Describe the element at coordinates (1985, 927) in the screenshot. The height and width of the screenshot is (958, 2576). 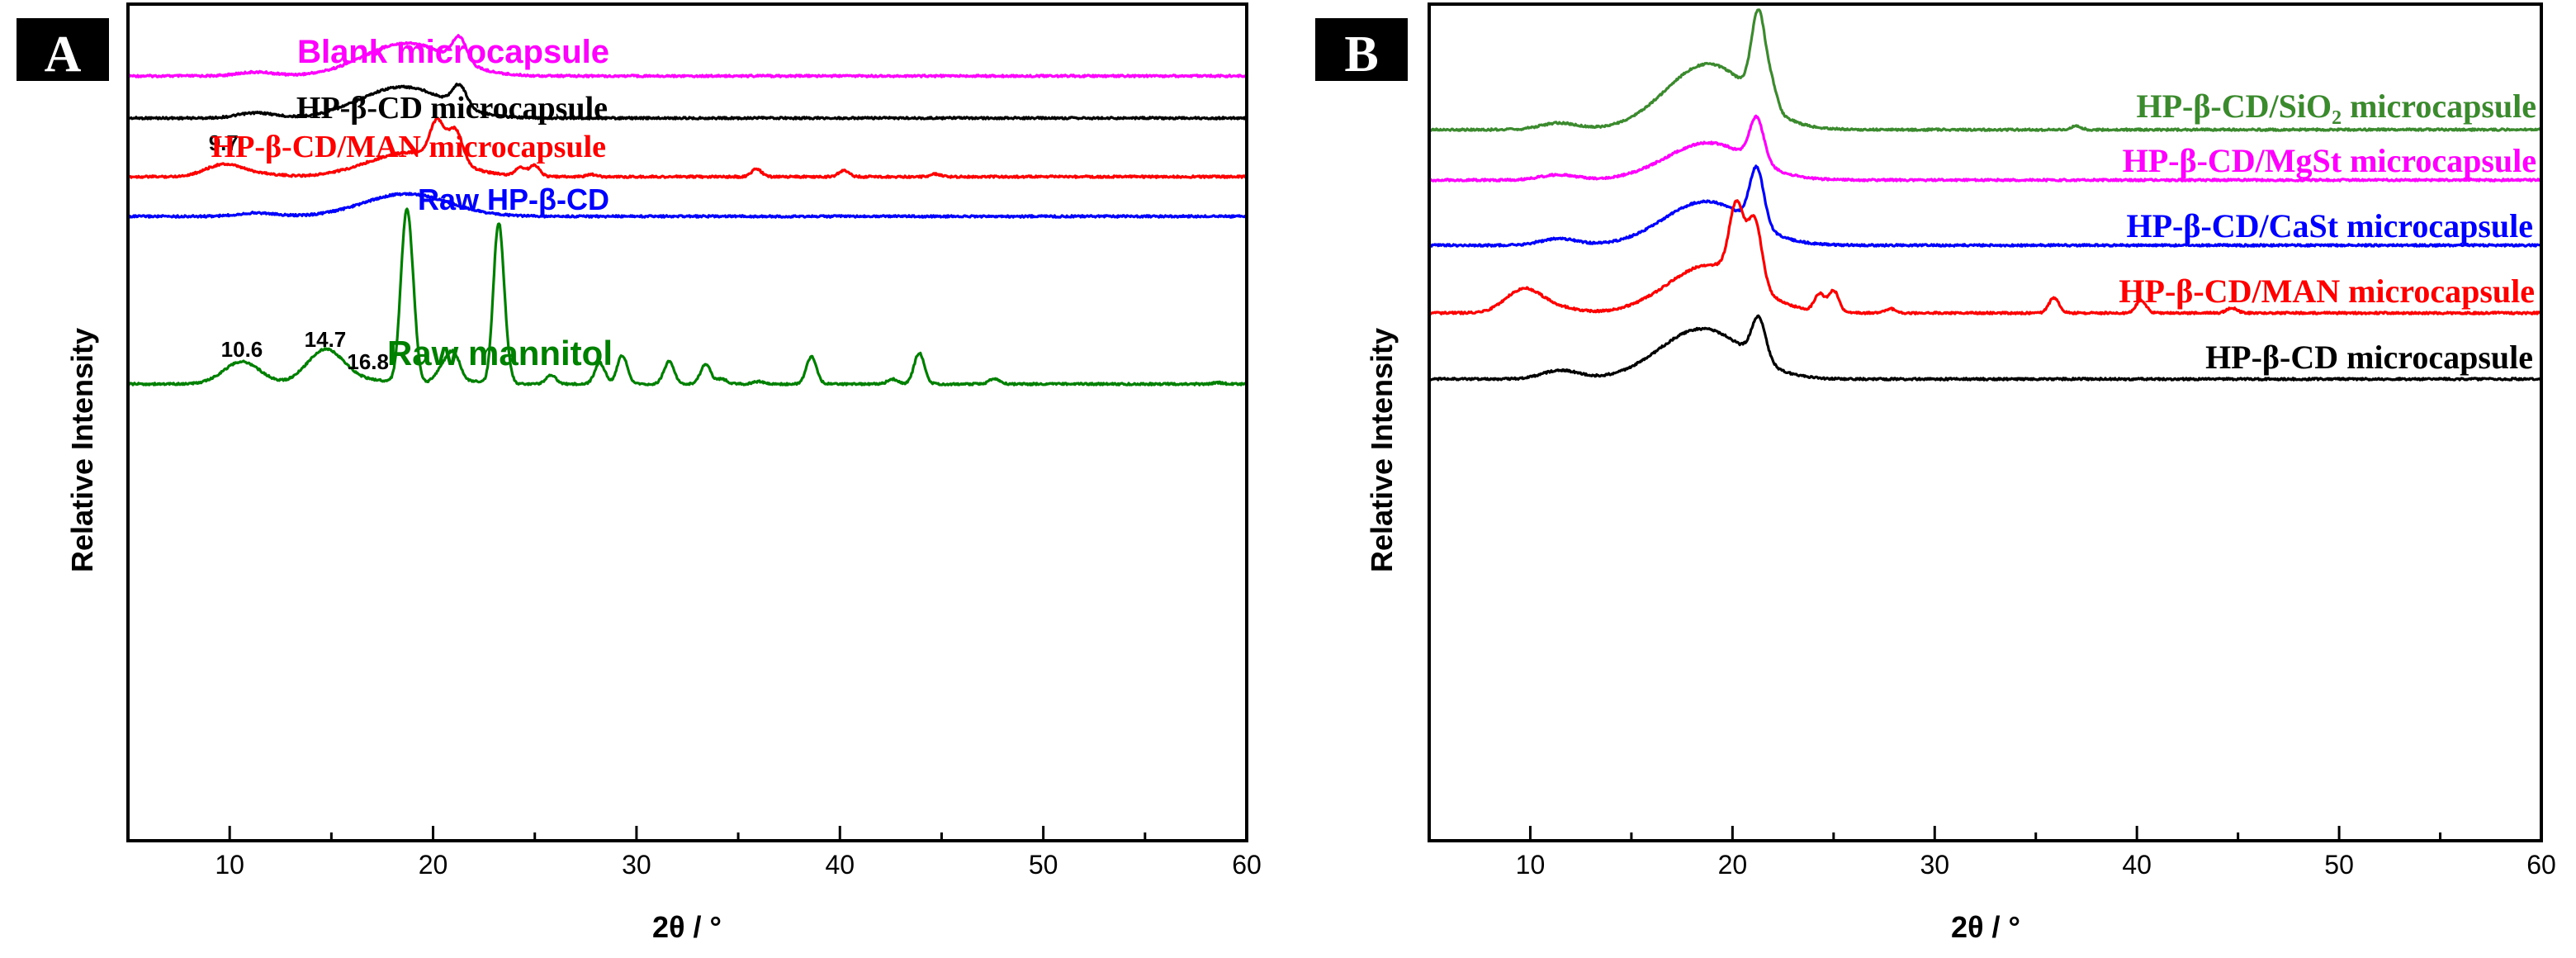
I see `panel-b-x-axis-label: 2θ / °` at that location.